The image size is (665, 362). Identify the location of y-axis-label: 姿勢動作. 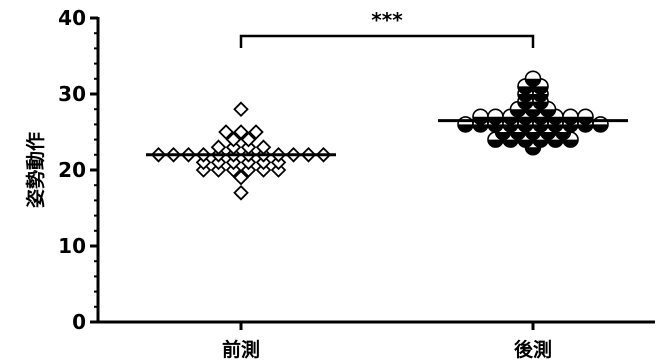
(35, 170).